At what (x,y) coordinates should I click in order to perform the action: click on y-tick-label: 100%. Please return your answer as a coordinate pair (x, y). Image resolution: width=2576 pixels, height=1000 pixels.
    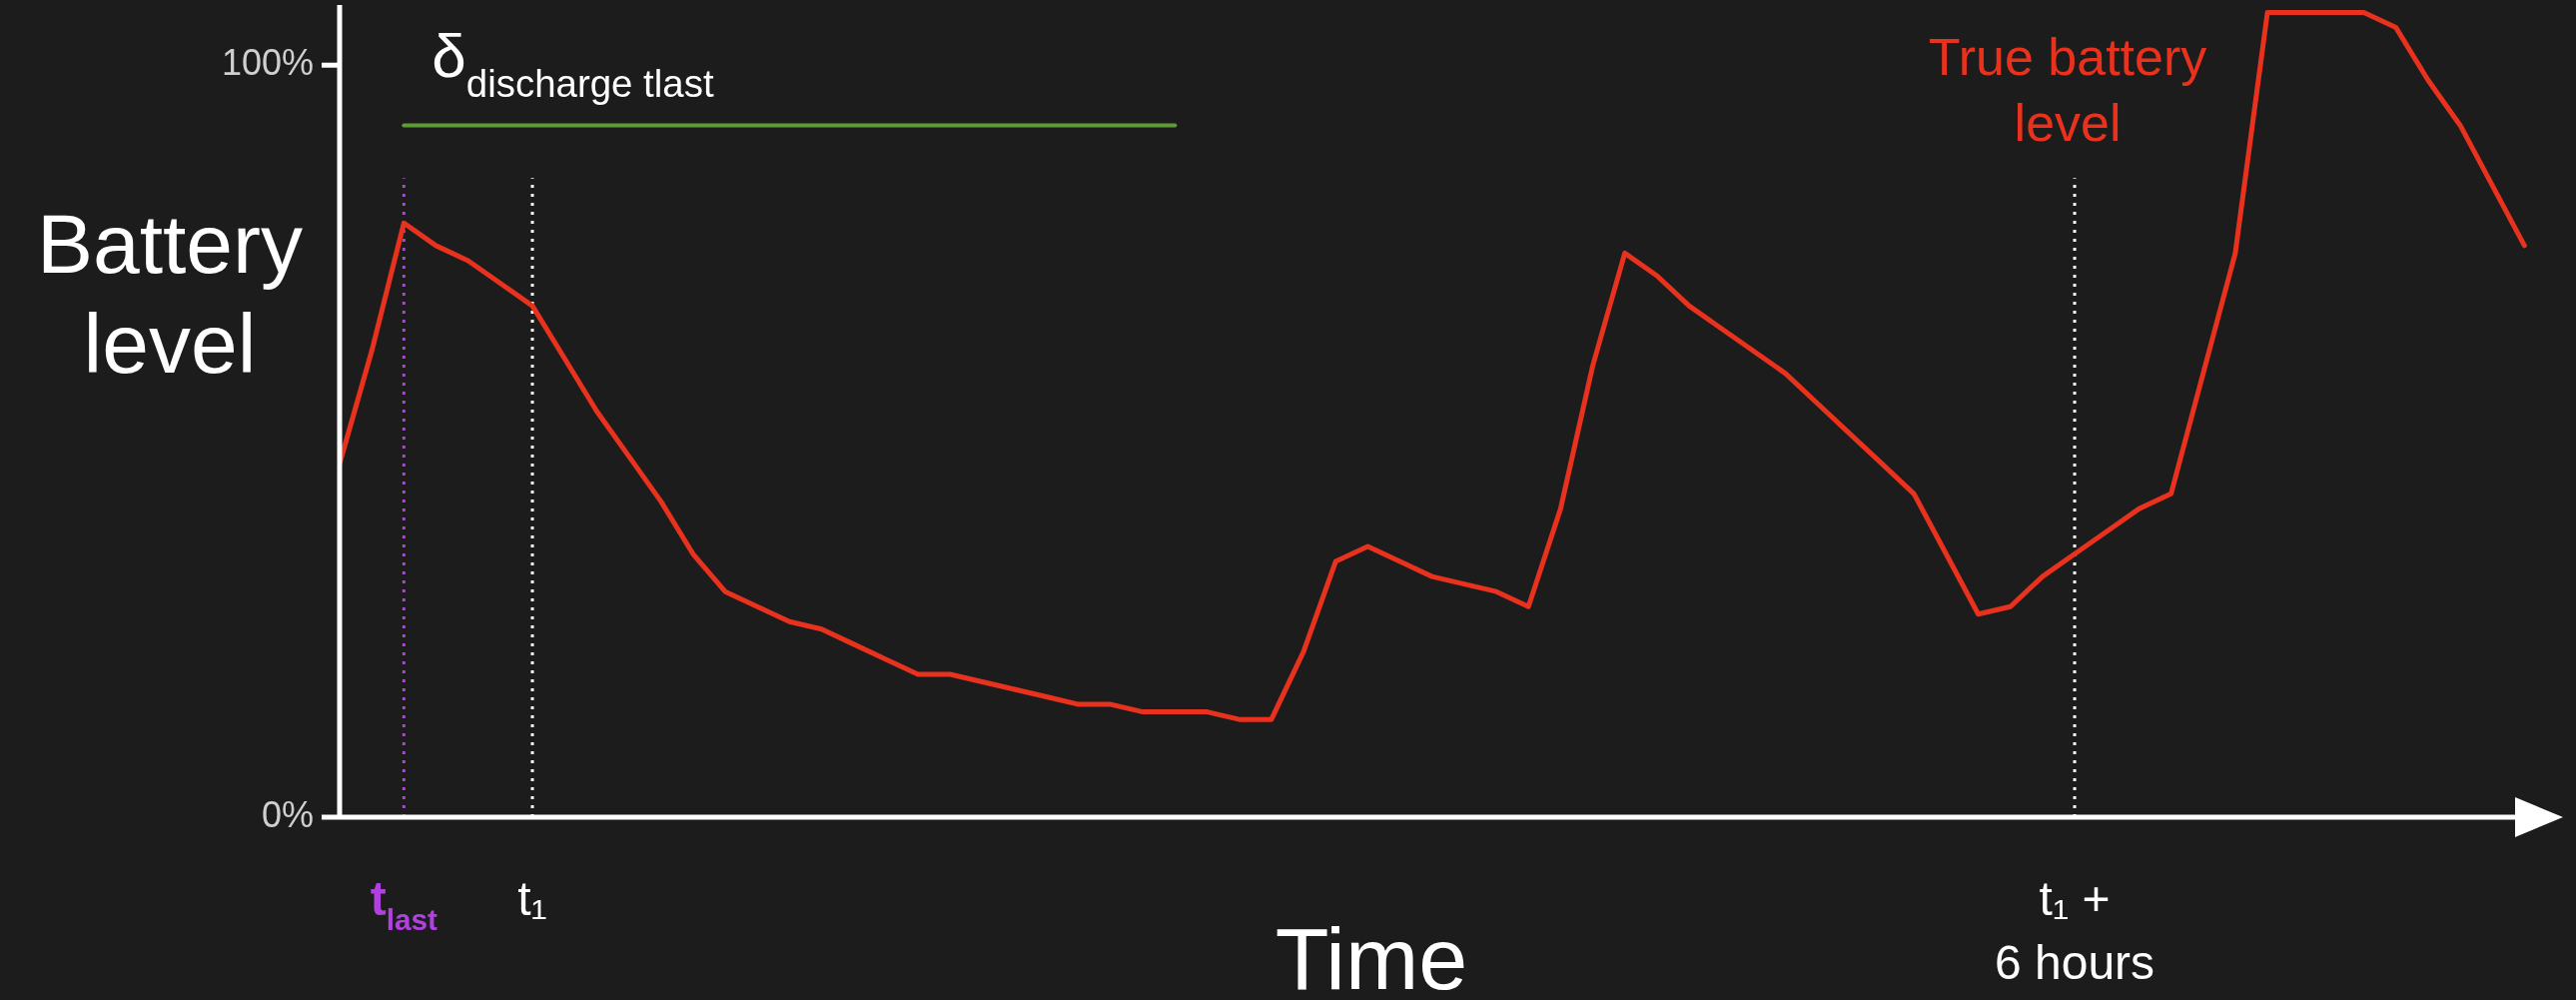
    Looking at the image, I should click on (267, 63).